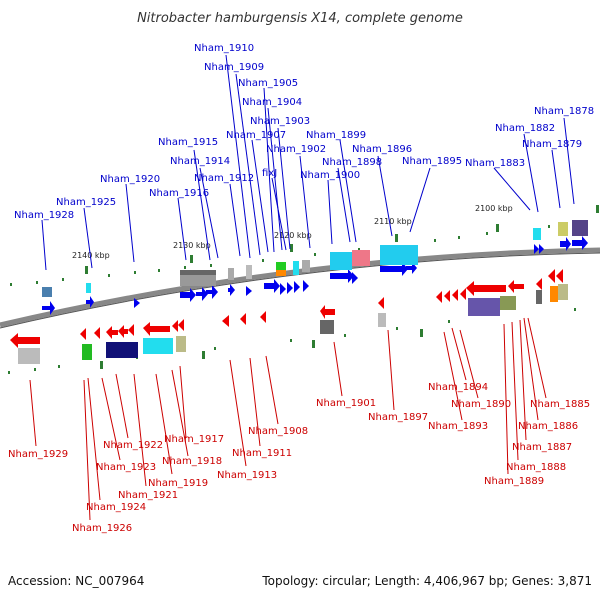  What do you see at coordinates (133, 445) in the screenshot?
I see `gene-label: Nham_1922` at bounding box center [133, 445].